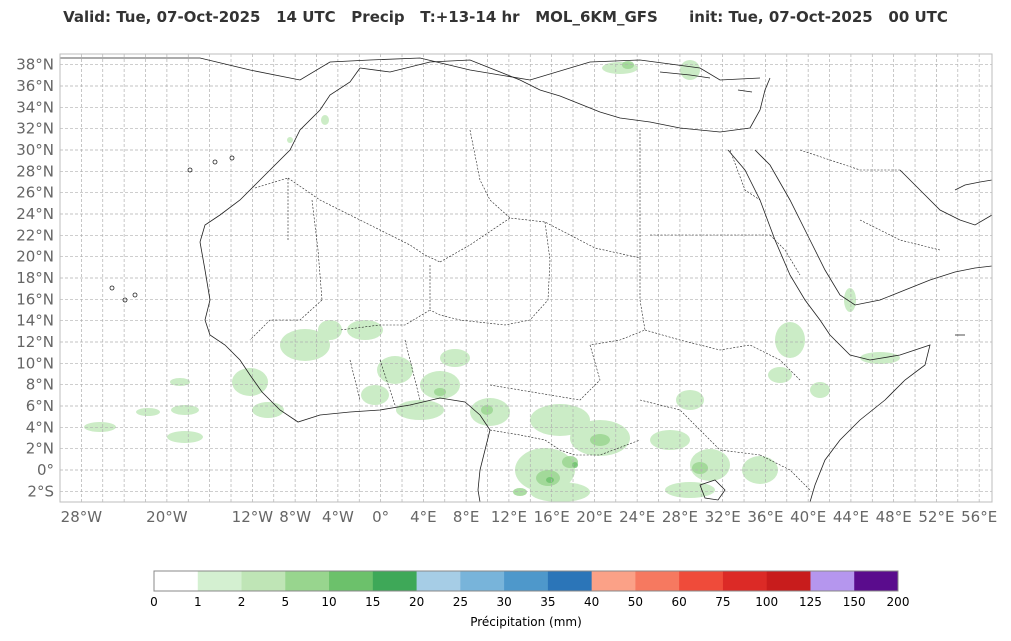 The image size is (1011, 641). I want to click on colorbar-tick-label: 5, so click(285, 602).